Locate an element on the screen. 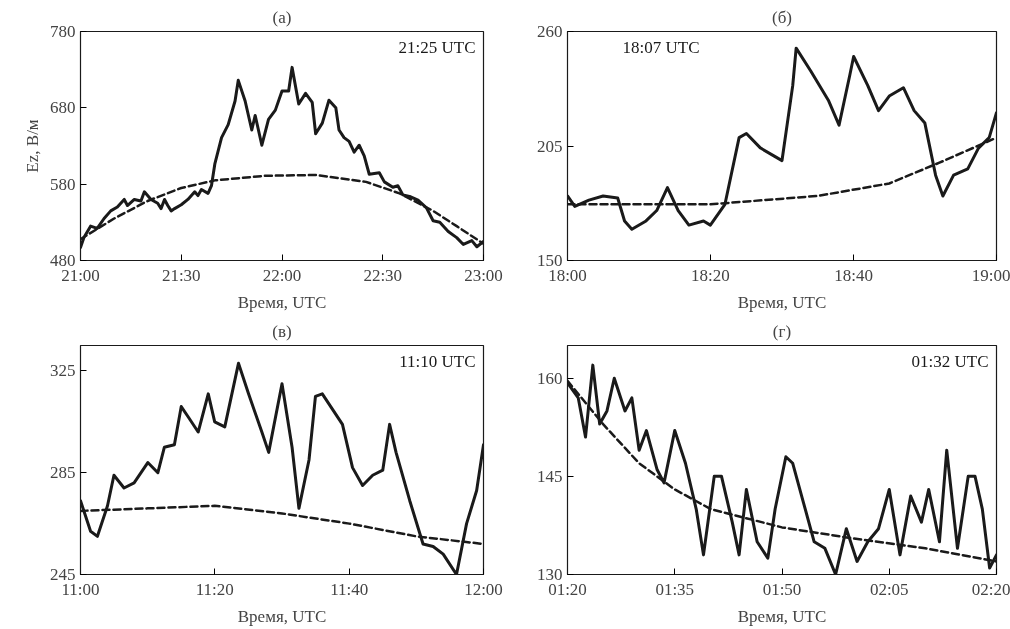 The height and width of the screenshot is (629, 1010). y-tick-label: 145 is located at coordinates (550, 476).